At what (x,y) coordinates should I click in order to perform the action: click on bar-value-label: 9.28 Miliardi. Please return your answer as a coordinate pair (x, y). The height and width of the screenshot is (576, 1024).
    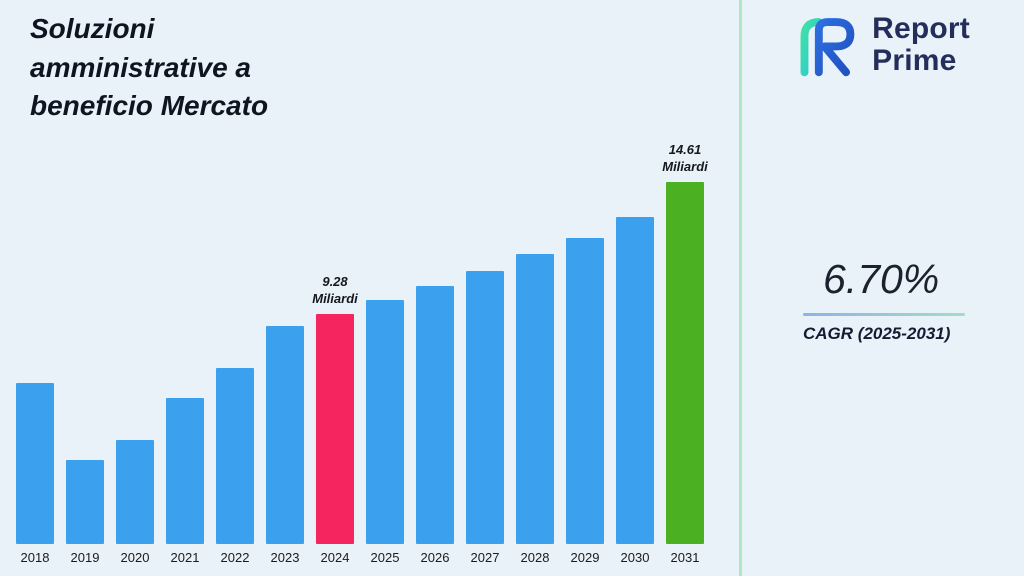
    Looking at the image, I should click on (335, 291).